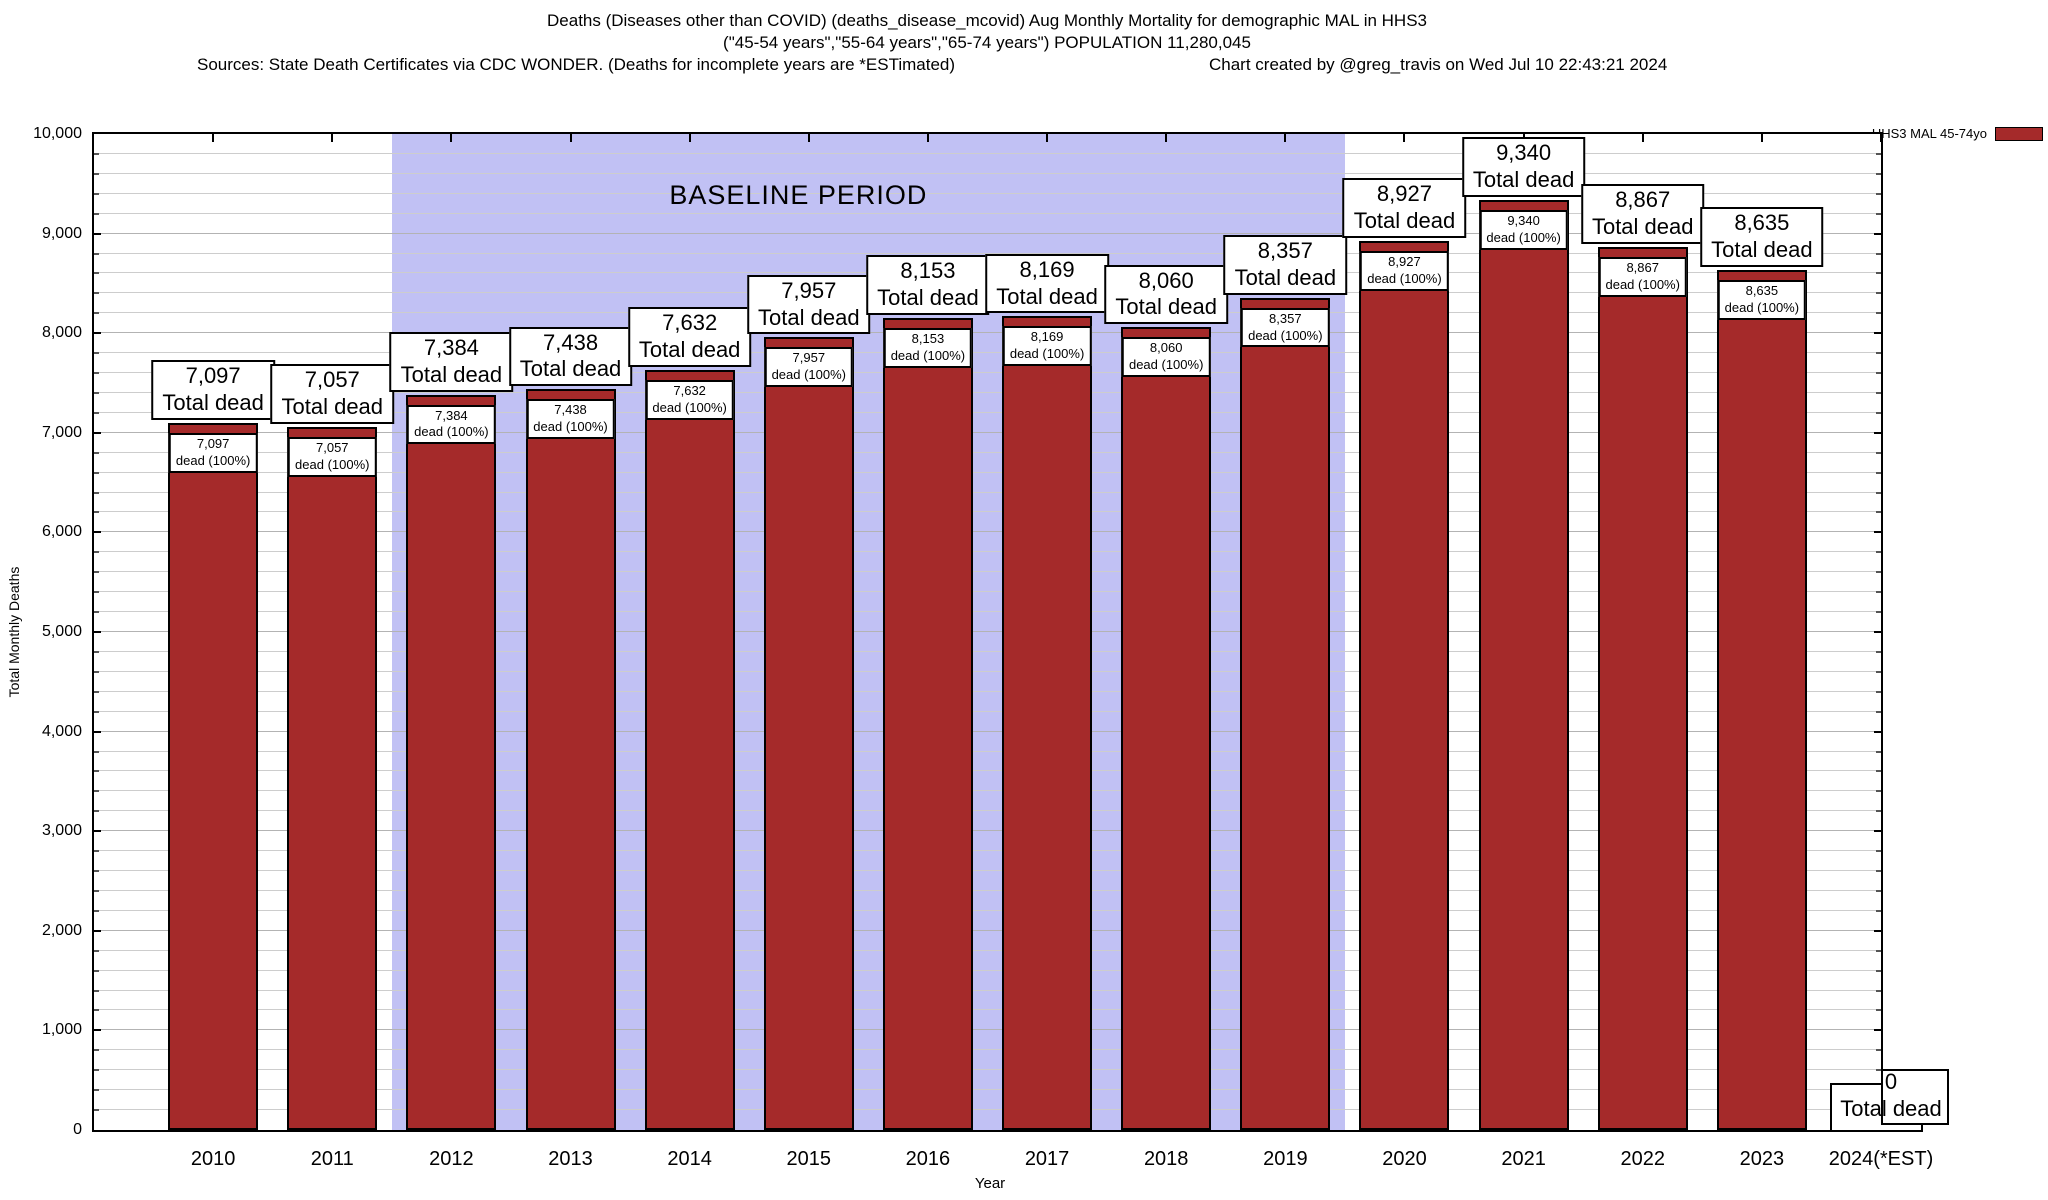 The height and width of the screenshot is (1200, 2048). What do you see at coordinates (1523, 1159) in the screenshot?
I see `x-tick-label-2021: 2021` at bounding box center [1523, 1159].